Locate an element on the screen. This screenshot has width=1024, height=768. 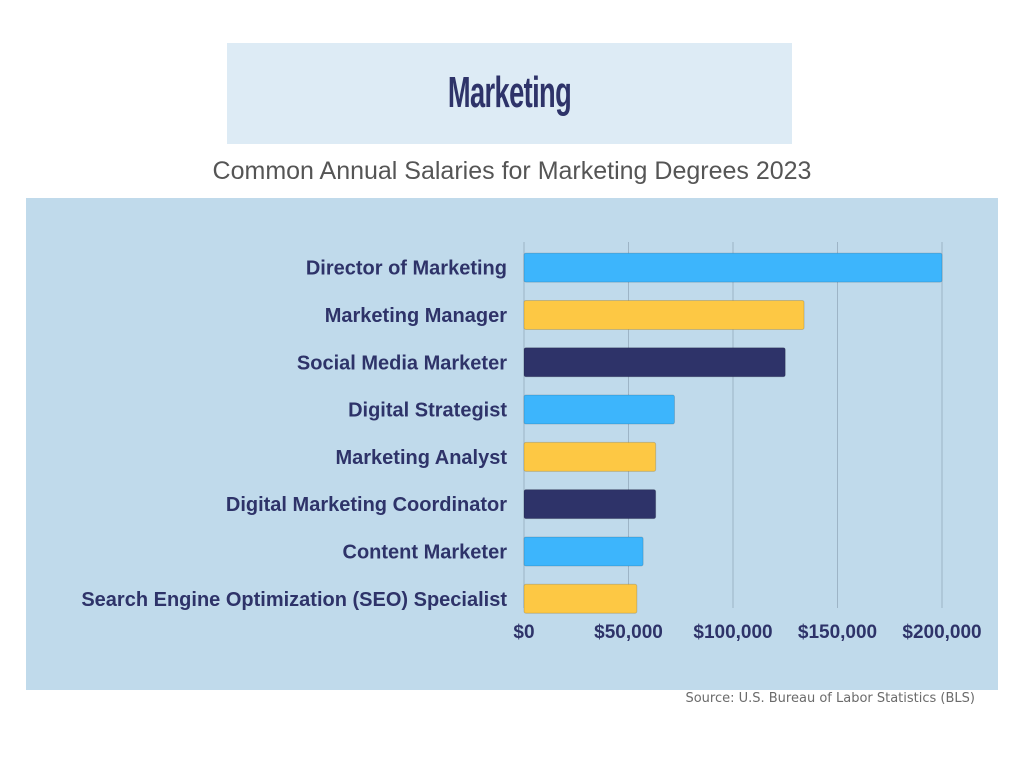
x-tick-label: $0 is located at coordinates (523, 632).